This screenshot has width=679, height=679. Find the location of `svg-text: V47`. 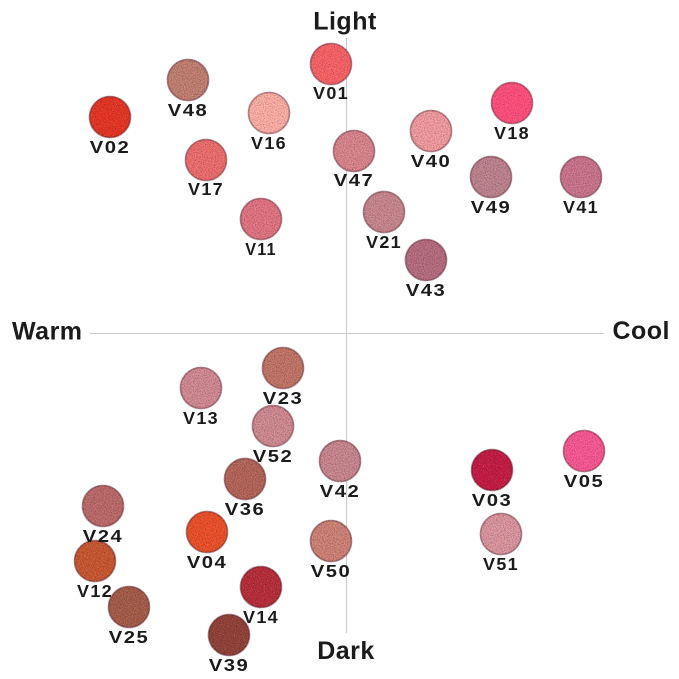

svg-text: V47 is located at coordinates (354, 180).